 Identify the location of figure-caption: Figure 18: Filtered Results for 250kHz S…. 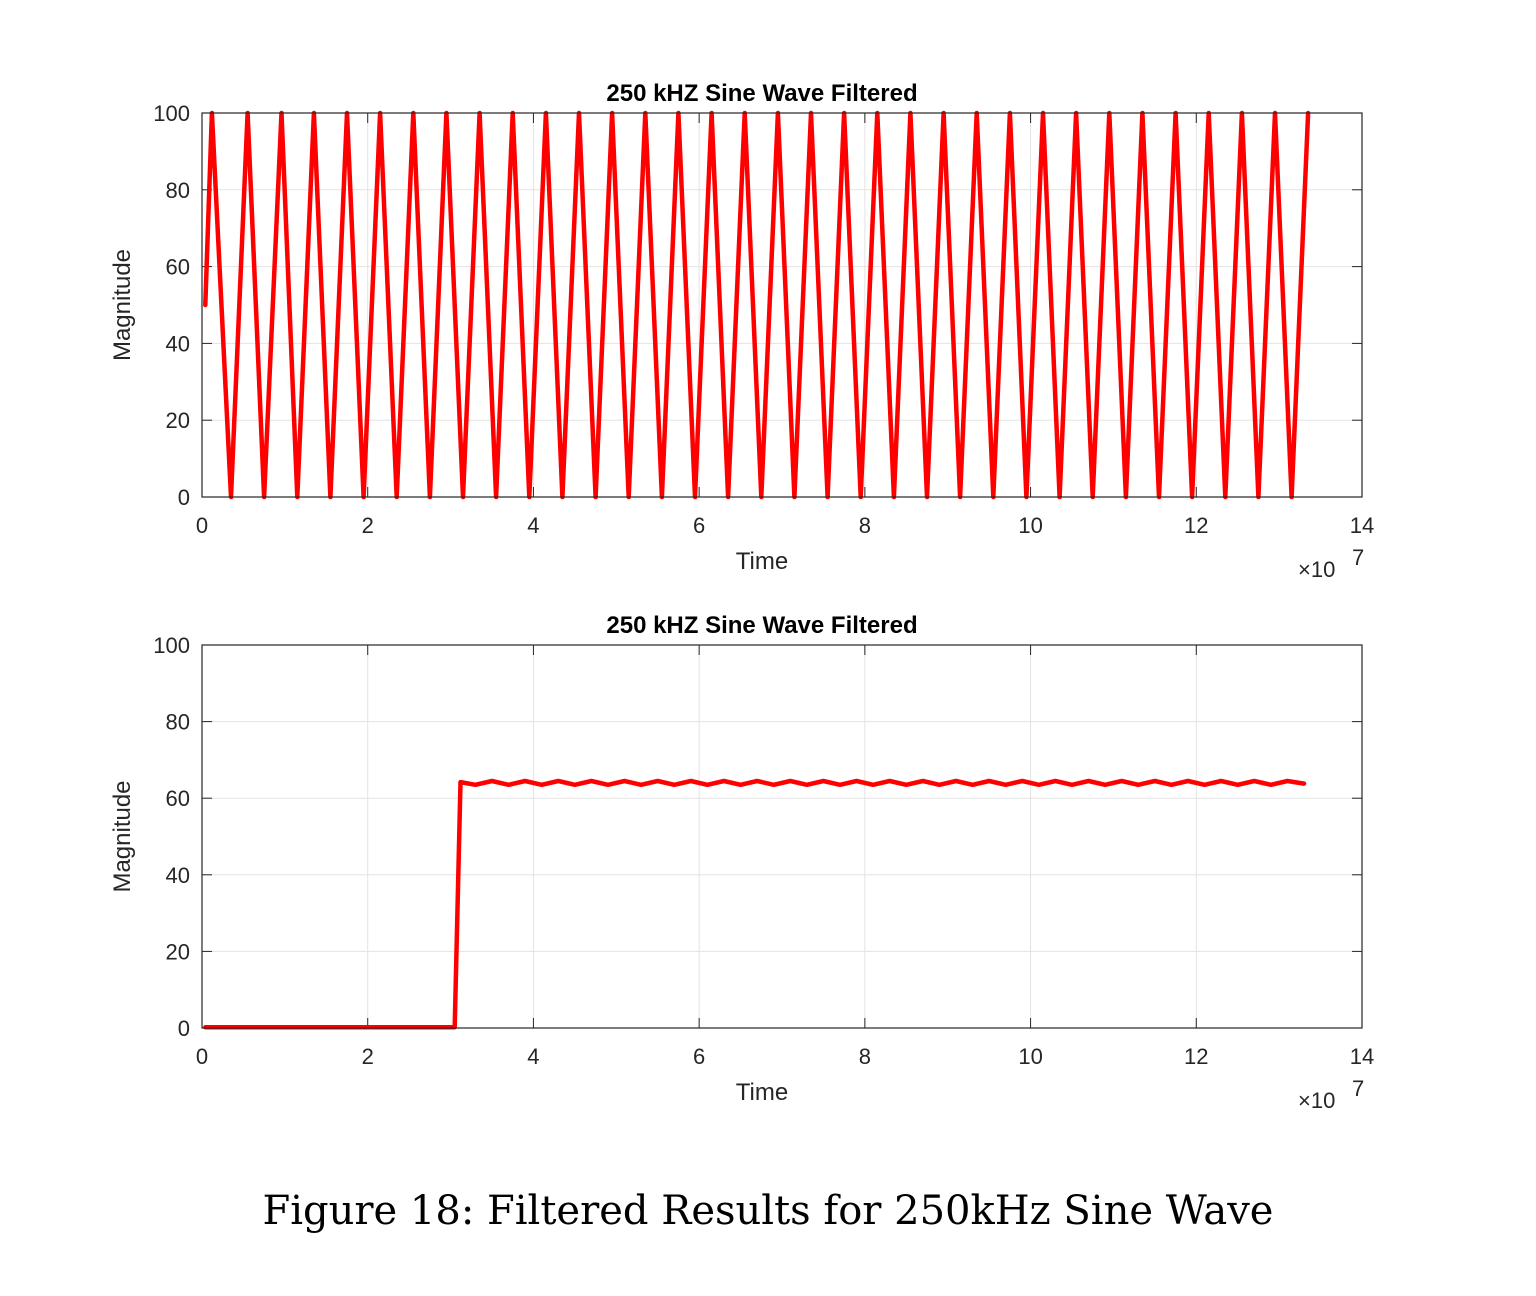
(768, 1211).